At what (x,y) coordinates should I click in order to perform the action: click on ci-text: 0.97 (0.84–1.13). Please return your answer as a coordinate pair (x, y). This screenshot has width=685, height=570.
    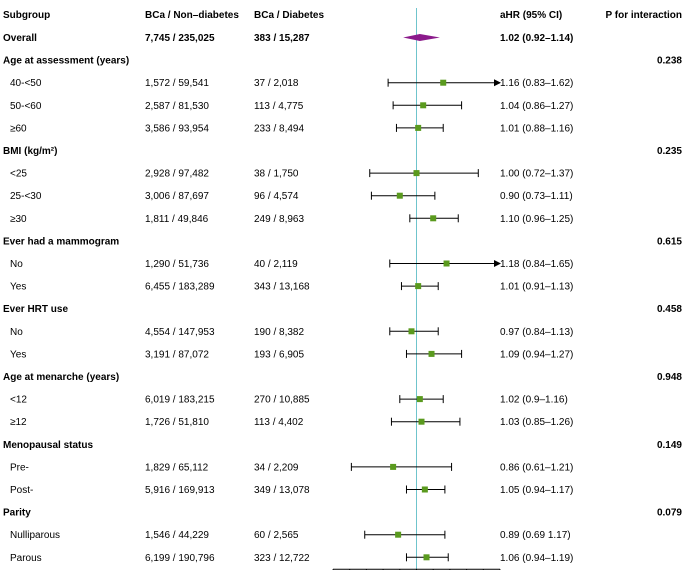
    Looking at the image, I should click on (536, 332).